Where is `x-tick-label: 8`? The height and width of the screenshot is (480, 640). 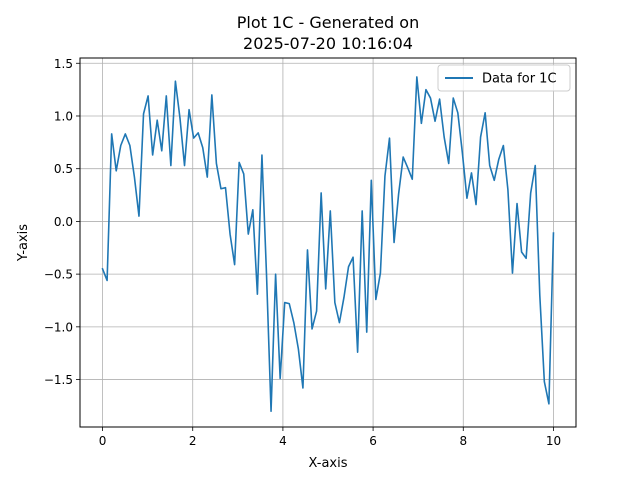
x-tick-label: 8 is located at coordinates (463, 441).